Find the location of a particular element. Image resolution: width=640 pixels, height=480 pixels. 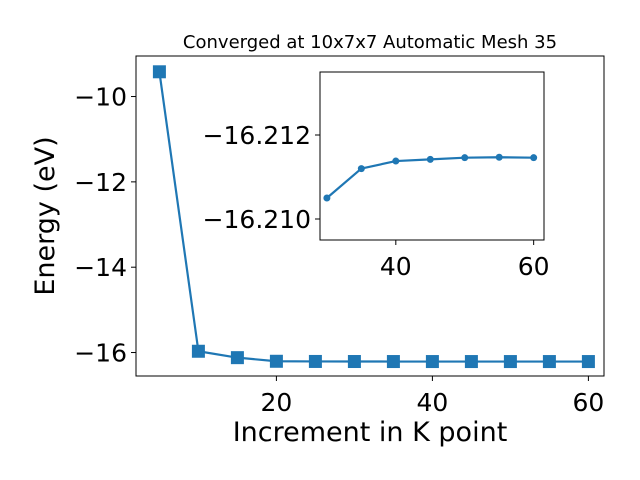

y-tick-label: −10 is located at coordinates (100, 97).